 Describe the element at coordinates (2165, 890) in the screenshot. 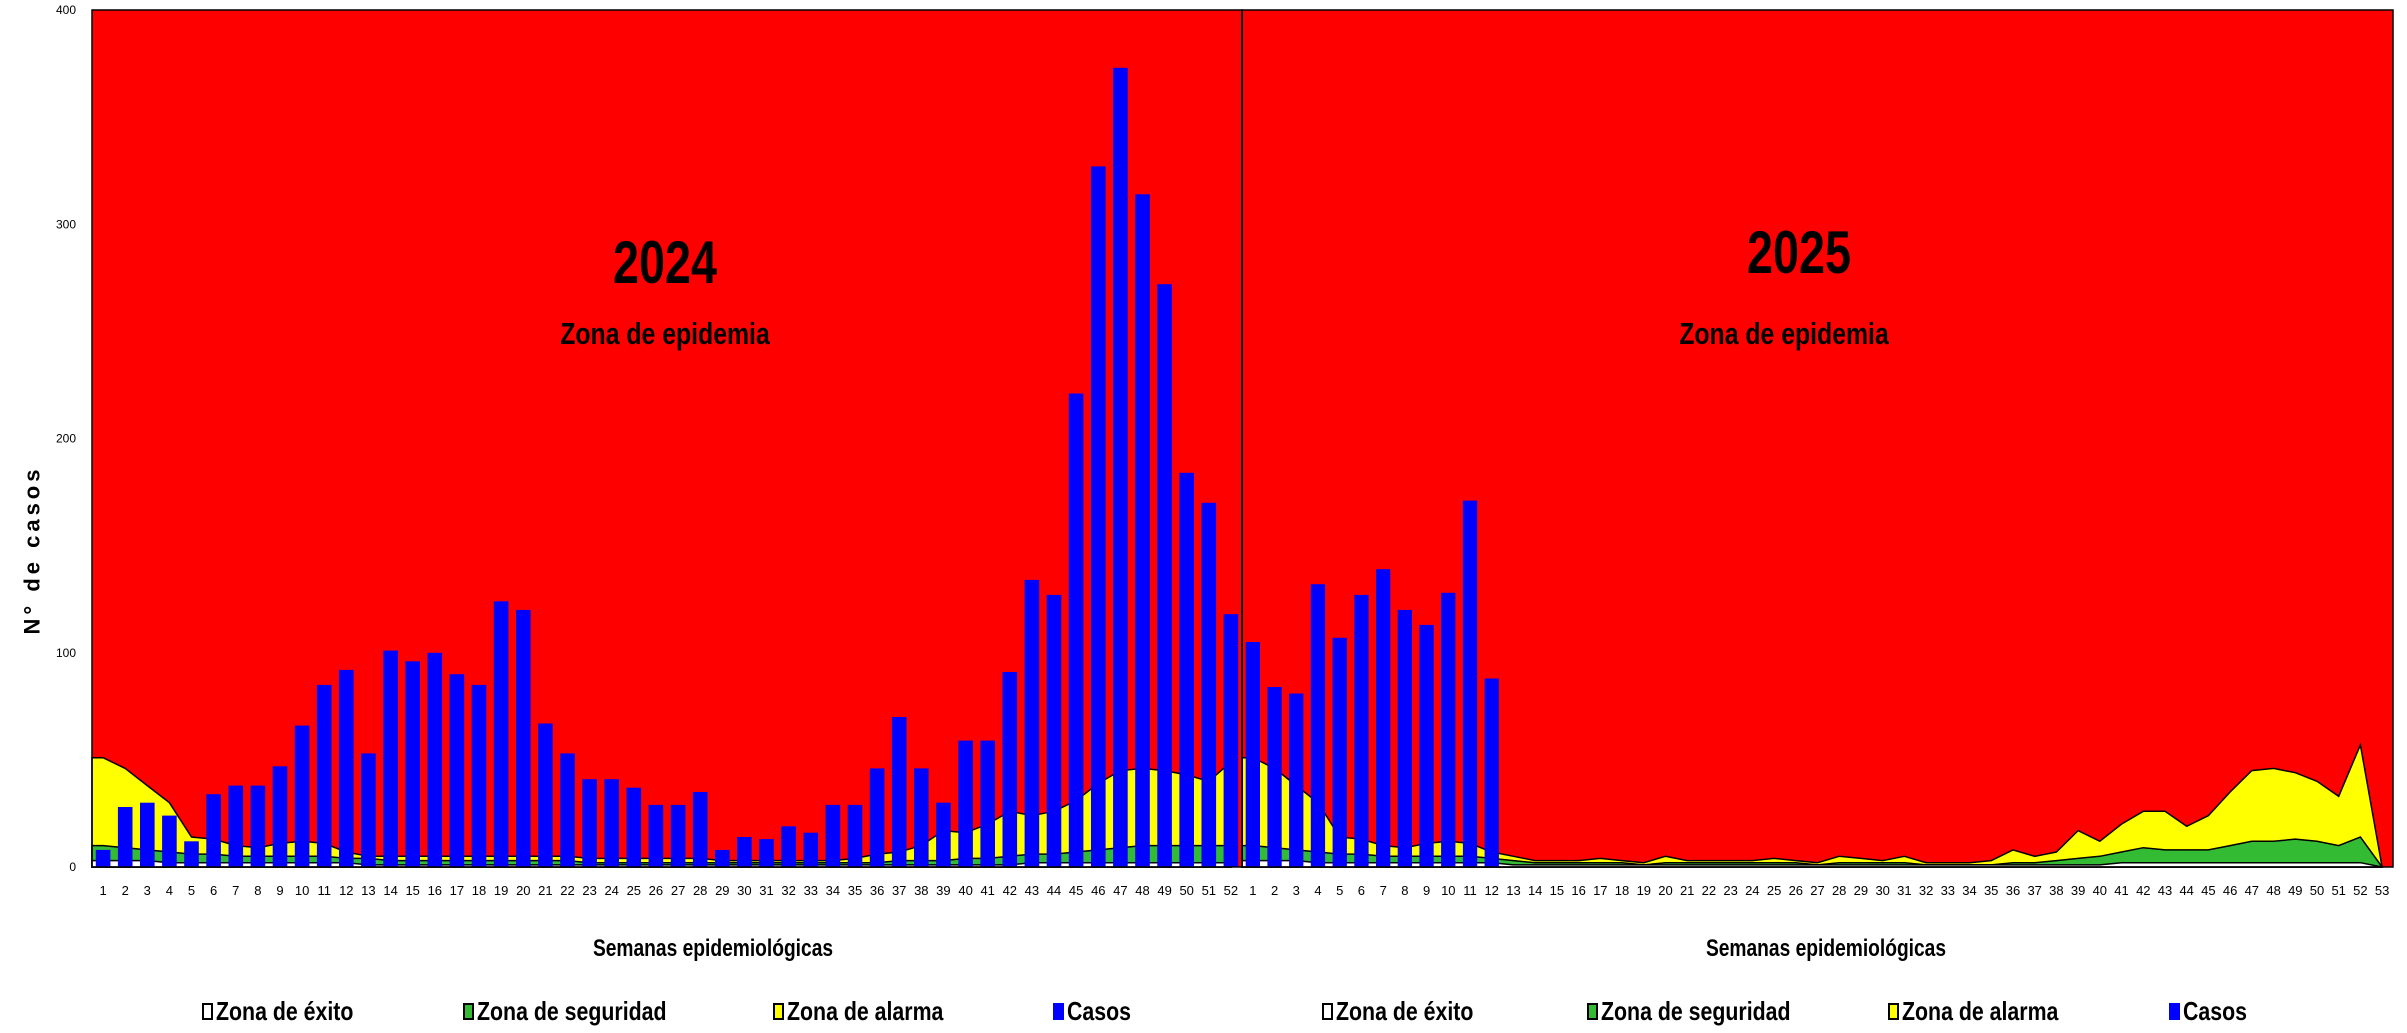

I see `x-tick-label: 43` at that location.